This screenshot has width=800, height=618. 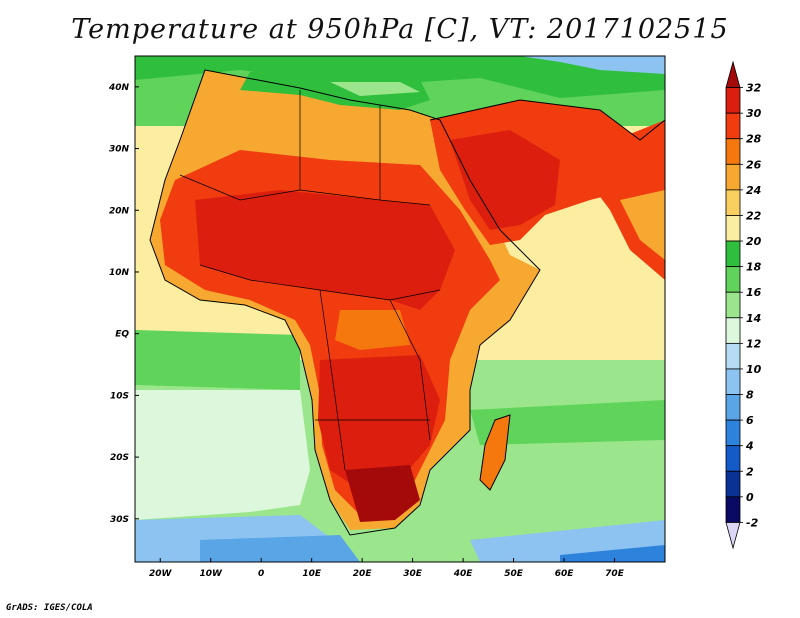 What do you see at coordinates (753, 318) in the screenshot?
I see `colorbar-label: 14` at bounding box center [753, 318].